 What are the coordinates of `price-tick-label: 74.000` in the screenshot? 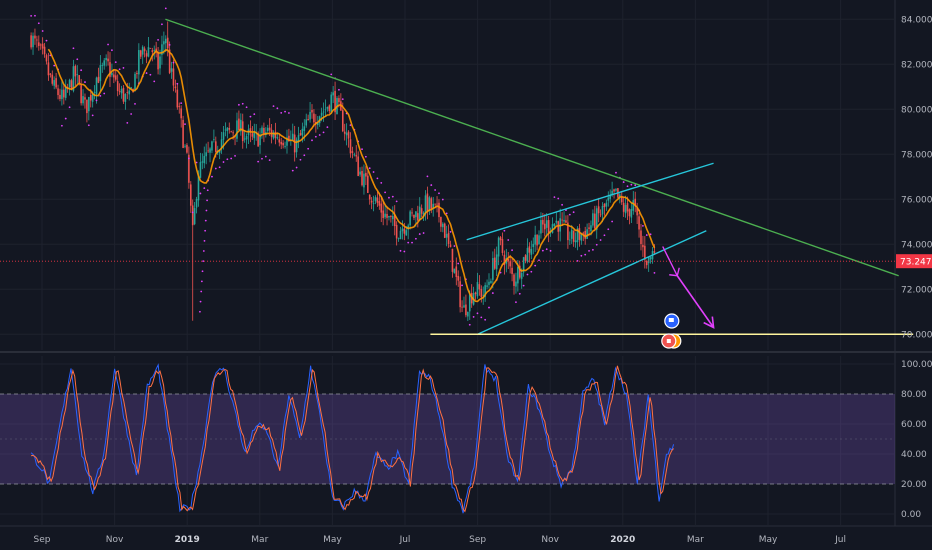 It's located at (916, 245).